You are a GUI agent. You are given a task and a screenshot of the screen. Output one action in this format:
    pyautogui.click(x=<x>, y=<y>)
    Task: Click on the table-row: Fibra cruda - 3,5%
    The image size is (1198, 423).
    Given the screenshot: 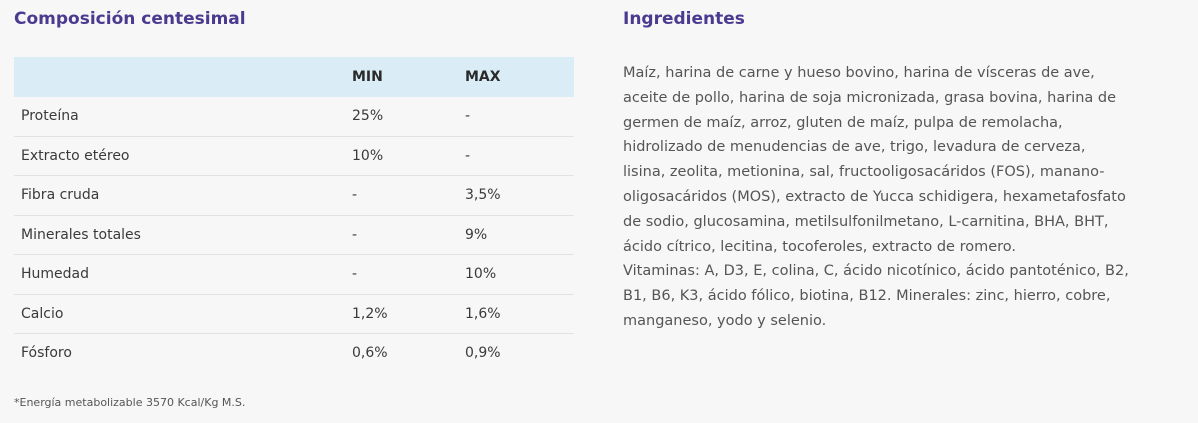 What is the action you would take?
    pyautogui.click(x=294, y=195)
    